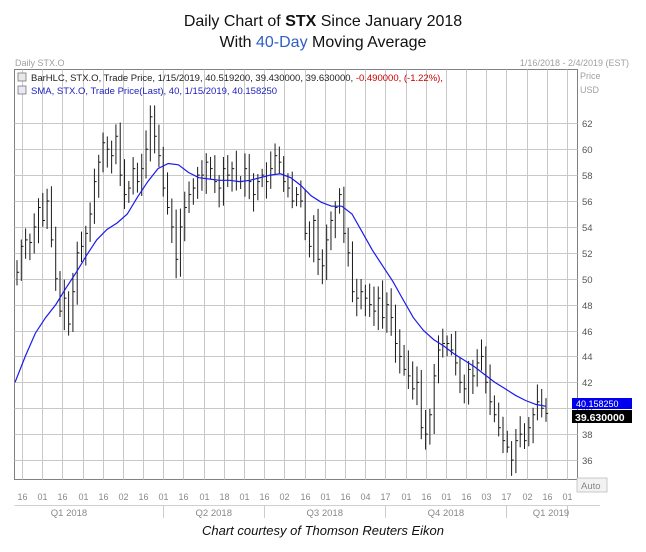 This screenshot has width=646, height=552. I want to click on chart-name-label: Daily STX.O, so click(40, 63).